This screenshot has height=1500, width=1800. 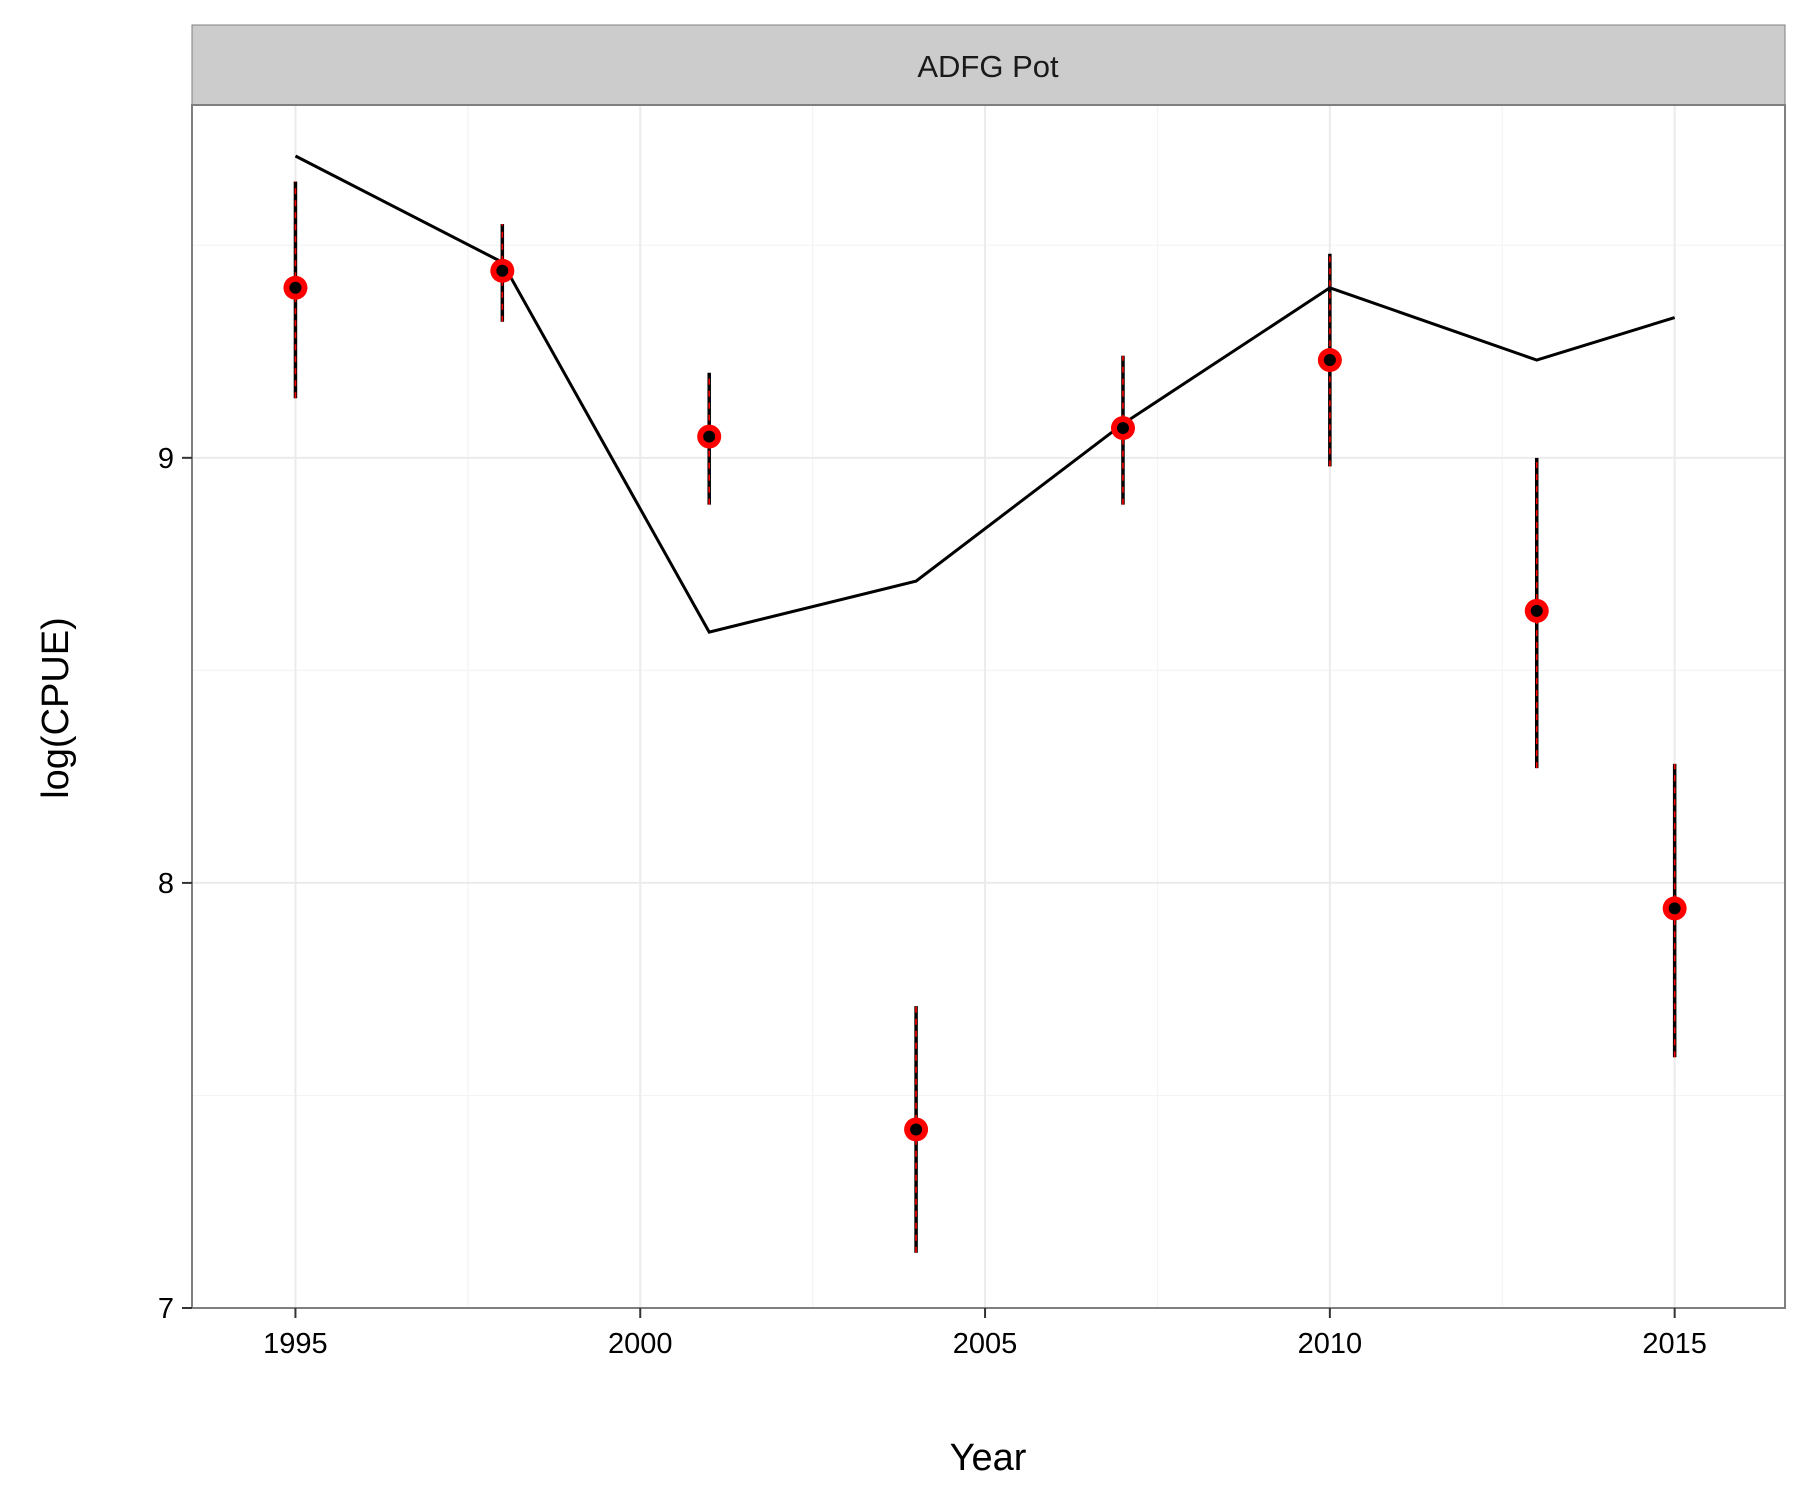 I want to click on facet-strip: ADFG Pot, so click(x=988, y=65).